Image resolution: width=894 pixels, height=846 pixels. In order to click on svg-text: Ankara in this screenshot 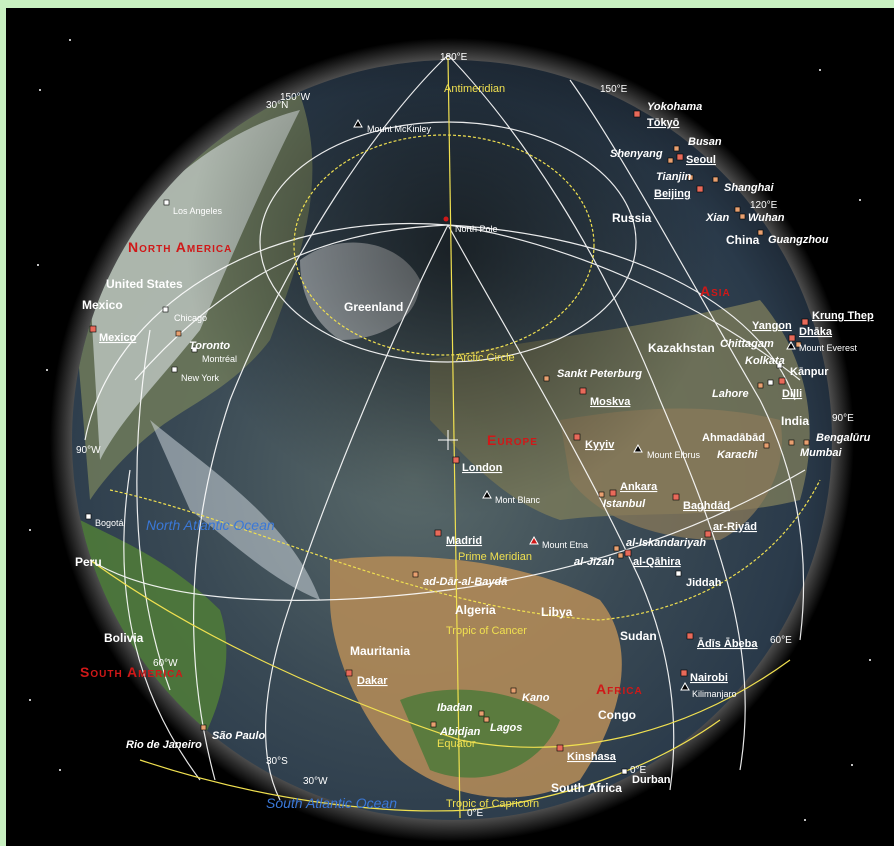, I will do `click(639, 487)`.